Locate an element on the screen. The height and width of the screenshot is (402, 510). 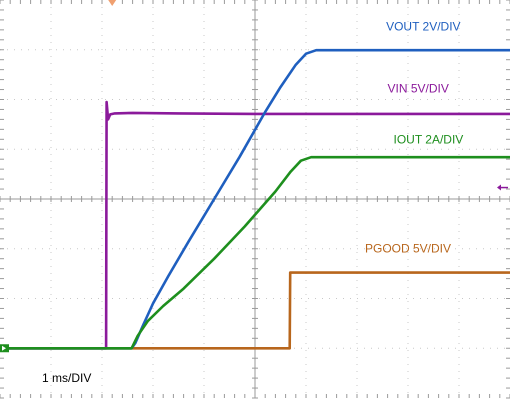
ground-reference-arrow is located at coordinates (4, 348).